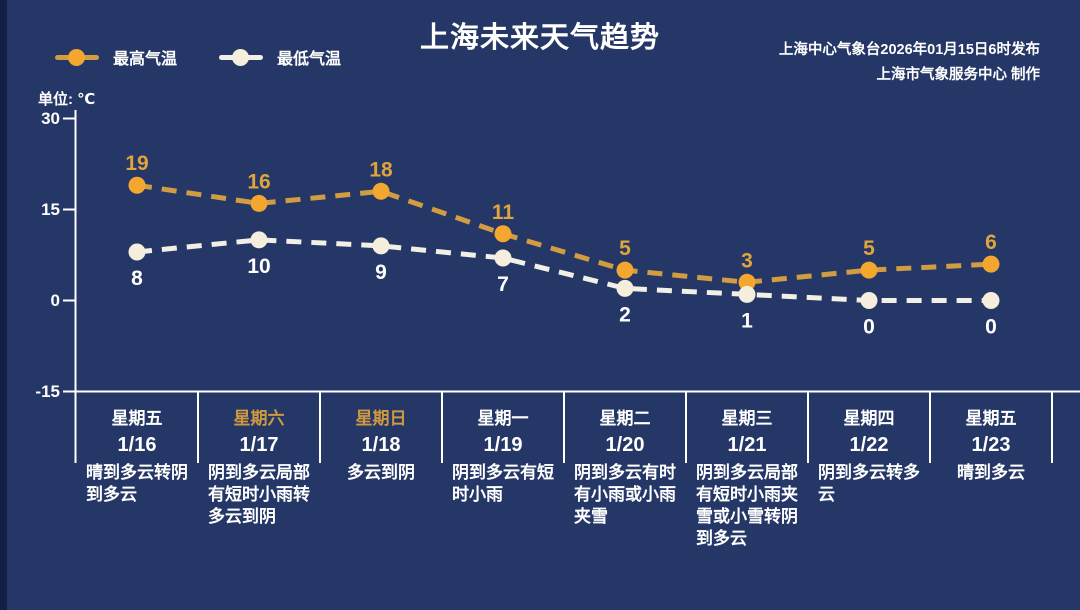 The height and width of the screenshot is (610, 1080). What do you see at coordinates (958, 75) in the screenshot?
I see `publisher-line2: 上海市气象服务中心 制作` at bounding box center [958, 75].